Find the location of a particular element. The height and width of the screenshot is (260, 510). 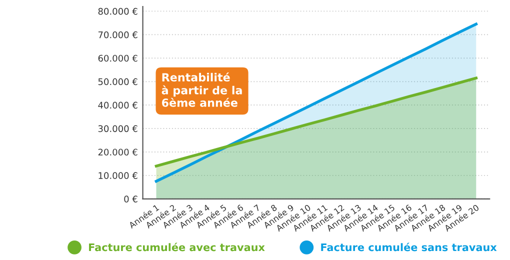

y-tick-label: 80.000 € is located at coordinates (118, 11).